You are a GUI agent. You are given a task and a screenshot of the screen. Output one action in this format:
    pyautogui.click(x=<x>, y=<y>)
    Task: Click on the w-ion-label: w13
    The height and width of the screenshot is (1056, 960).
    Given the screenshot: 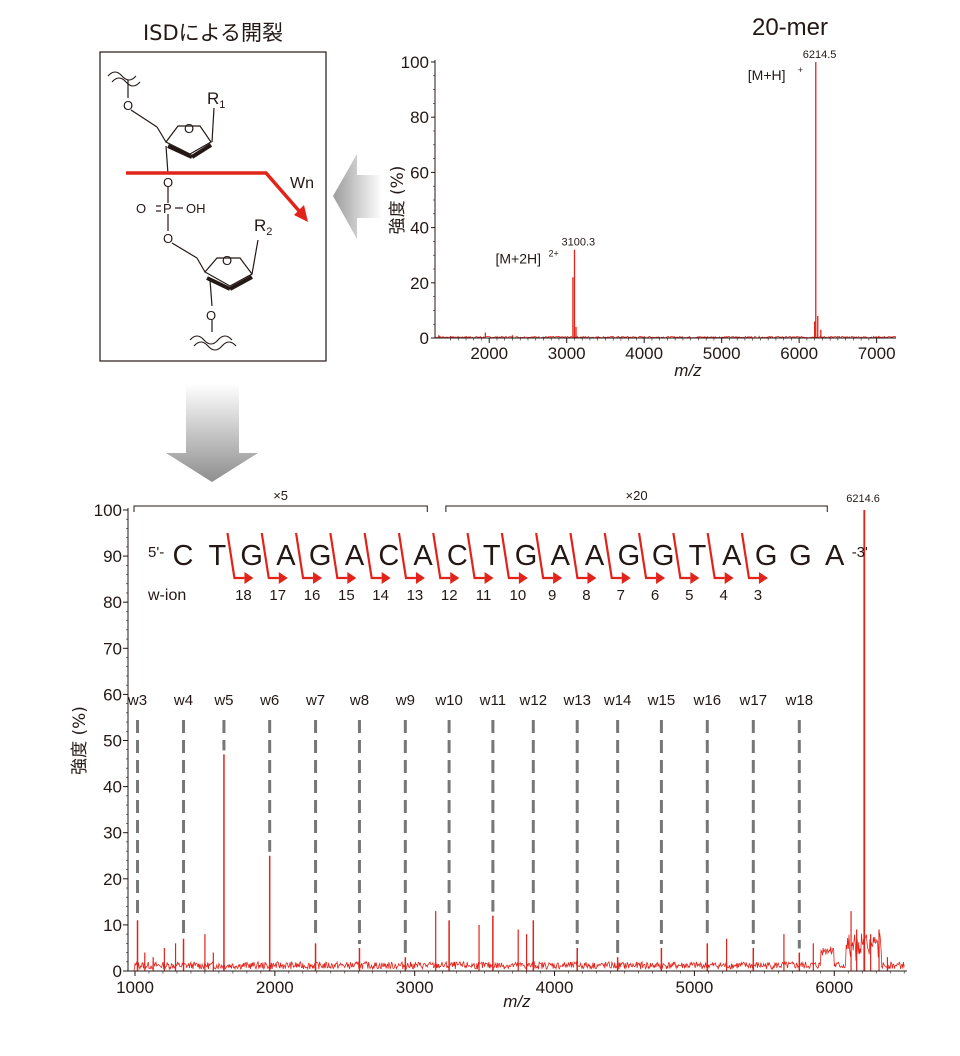 What is the action you would take?
    pyautogui.click(x=576, y=700)
    